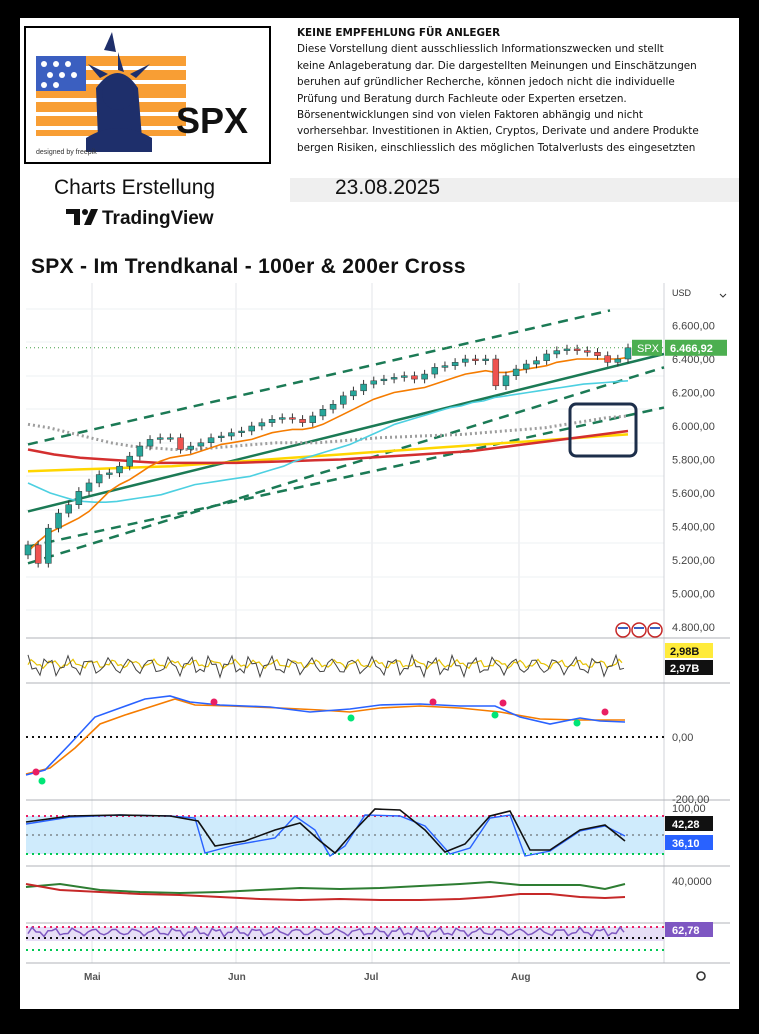  I want to click on chevron-down-icon, so click(723, 295).